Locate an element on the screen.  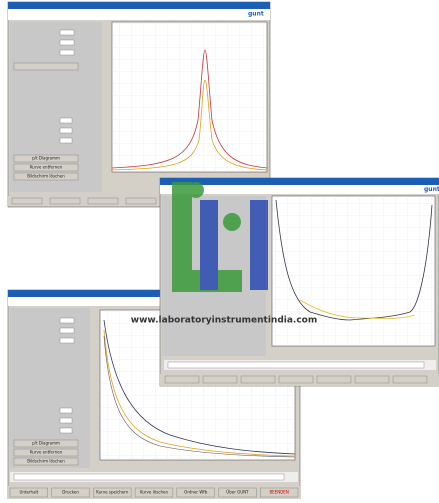
toolbar-label: Drucken is located at coordinates (70, 492).